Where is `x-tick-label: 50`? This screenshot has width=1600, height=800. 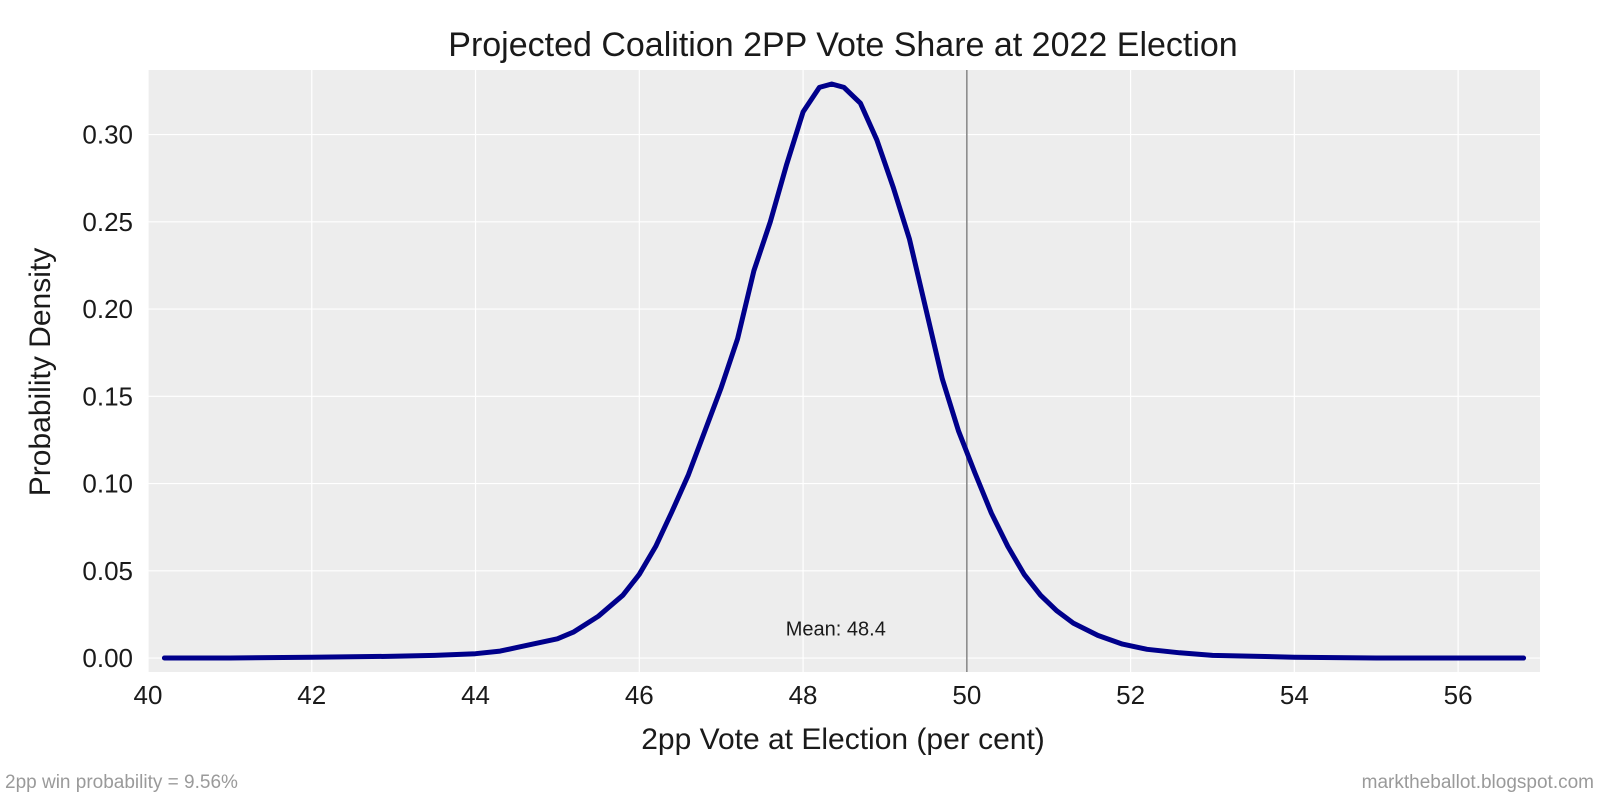 x-tick-label: 50 is located at coordinates (966, 695).